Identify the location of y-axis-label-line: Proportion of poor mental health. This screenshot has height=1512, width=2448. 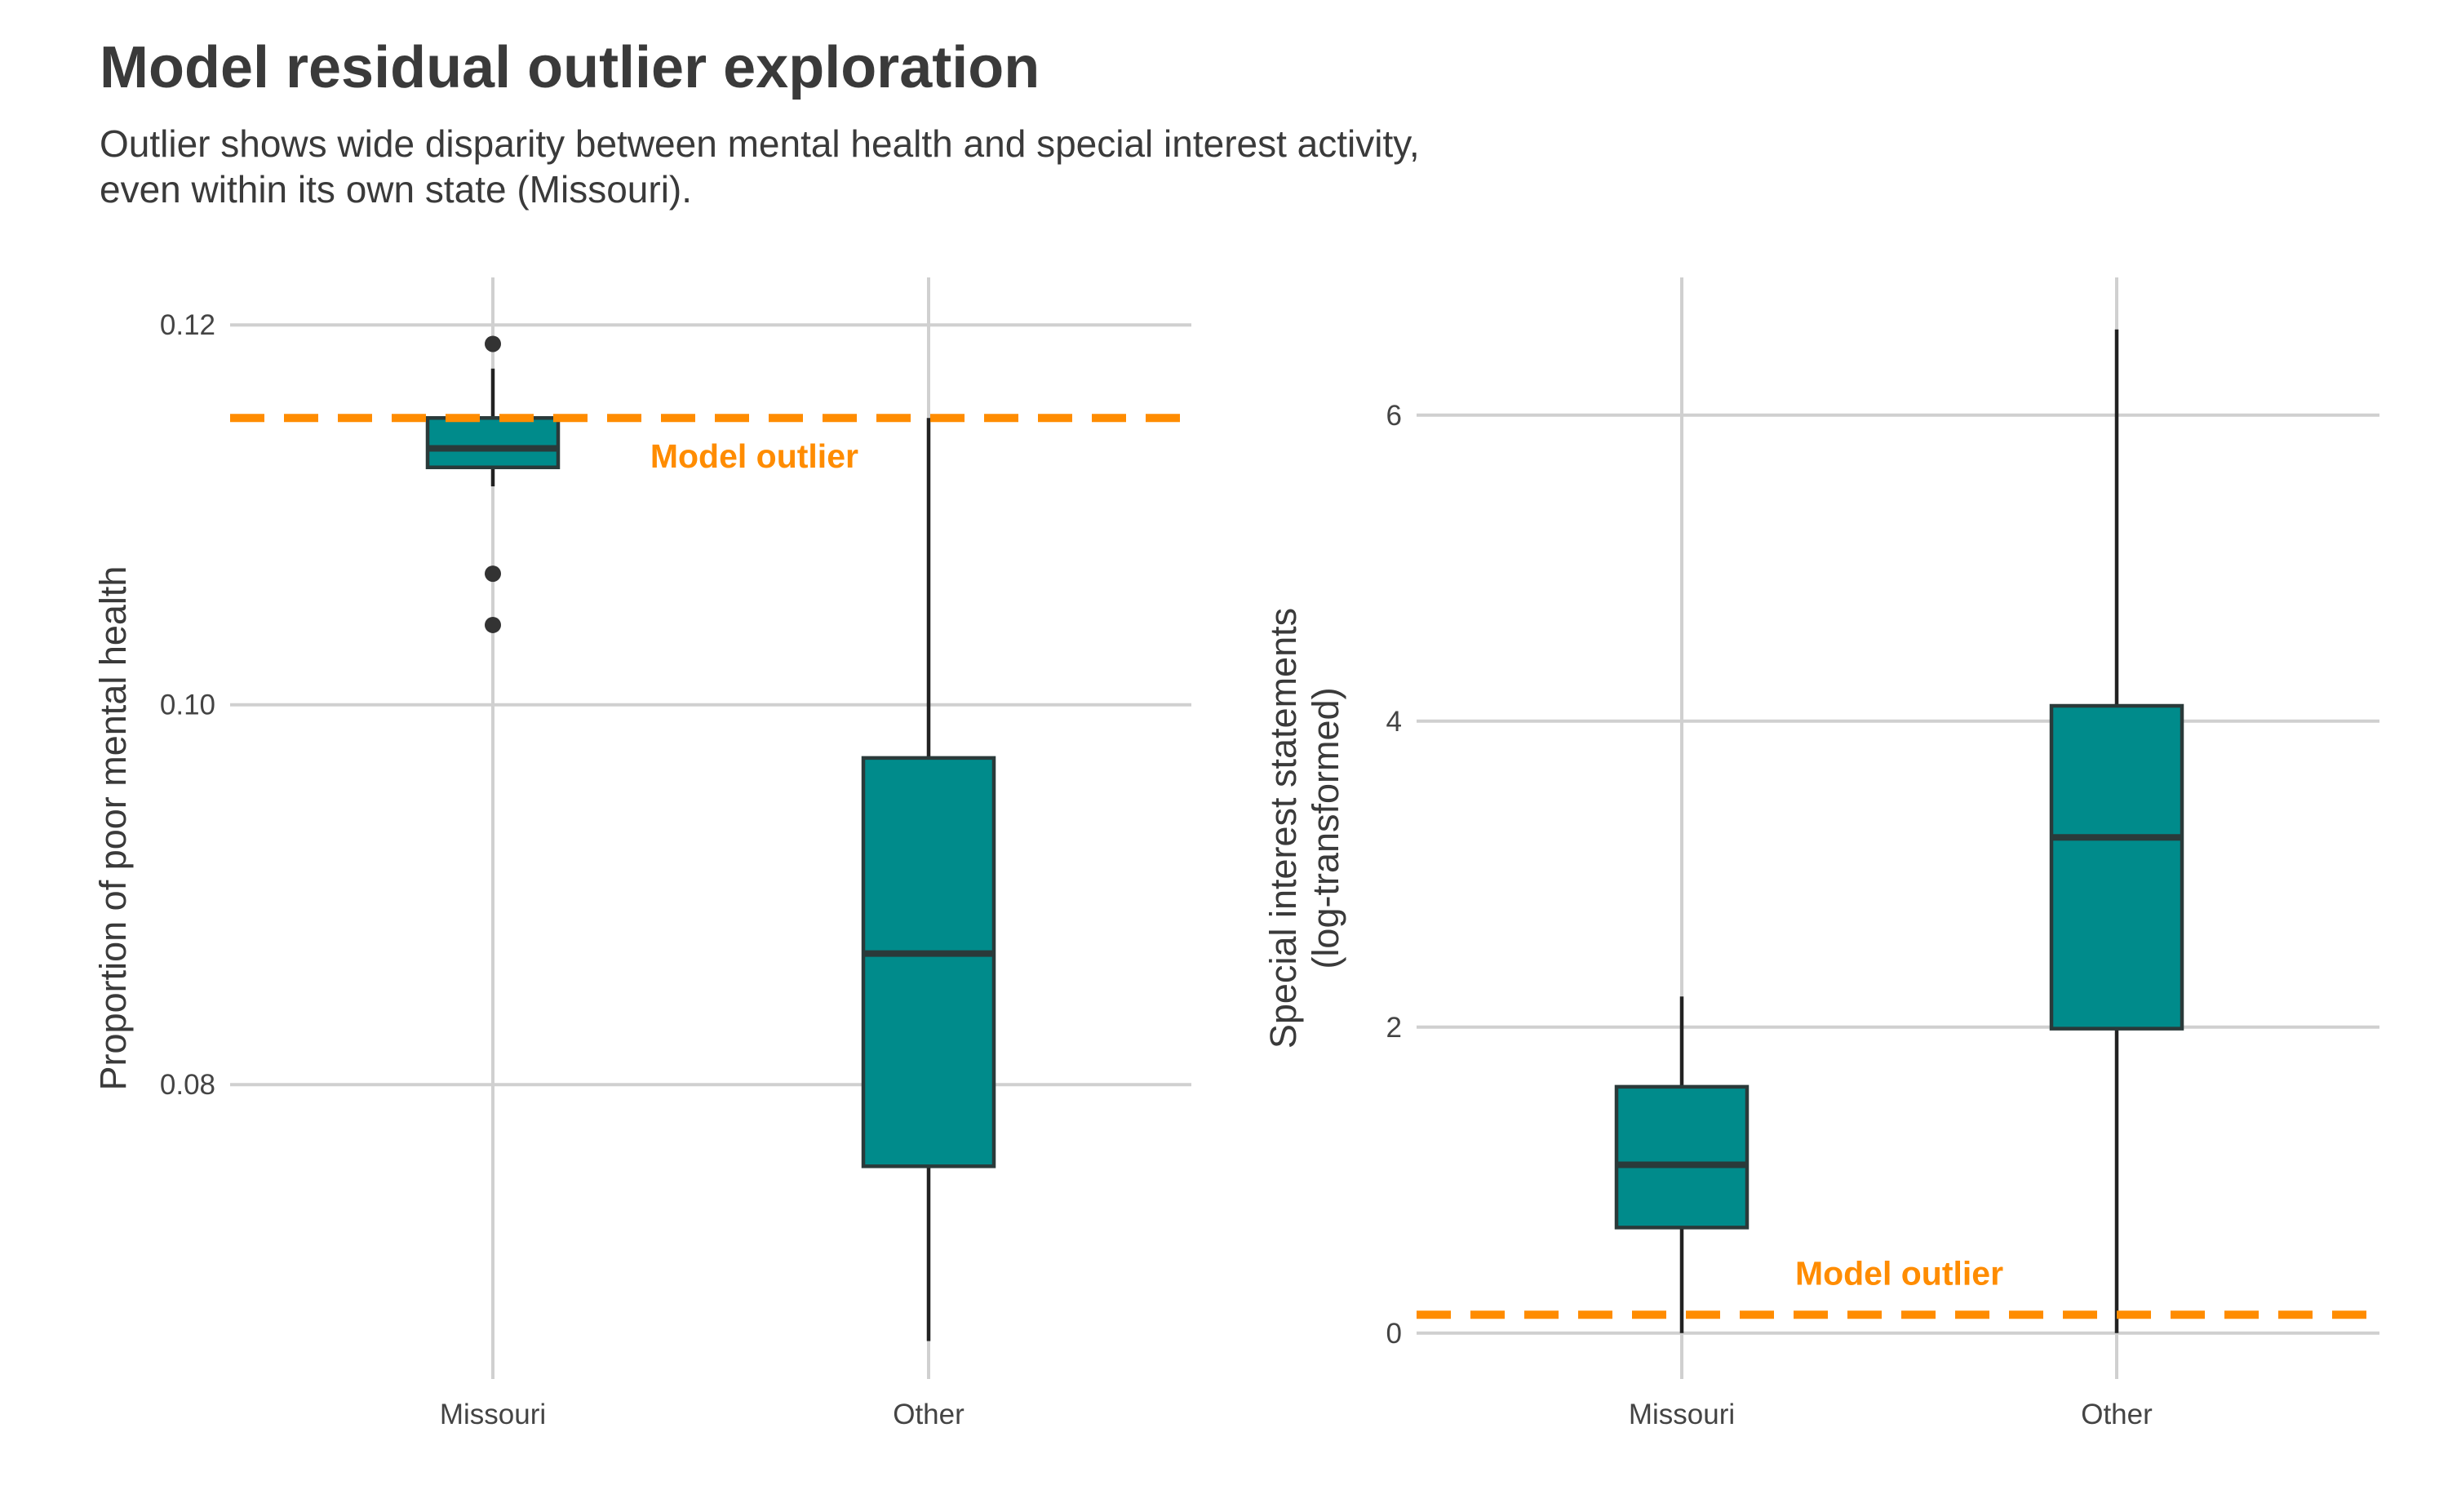
(113, 828).